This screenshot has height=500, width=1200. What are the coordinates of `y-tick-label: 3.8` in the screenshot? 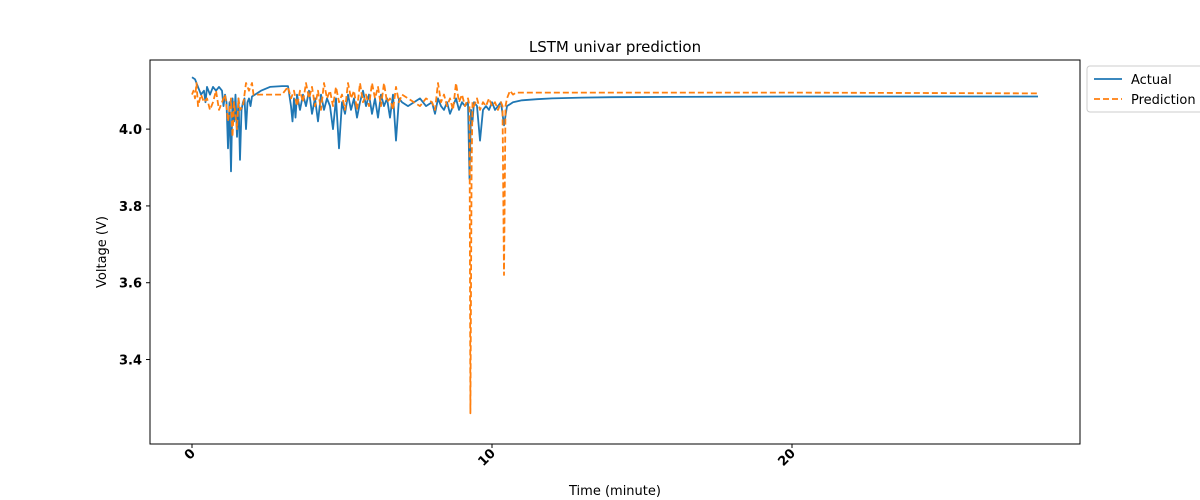 It's located at (130, 207).